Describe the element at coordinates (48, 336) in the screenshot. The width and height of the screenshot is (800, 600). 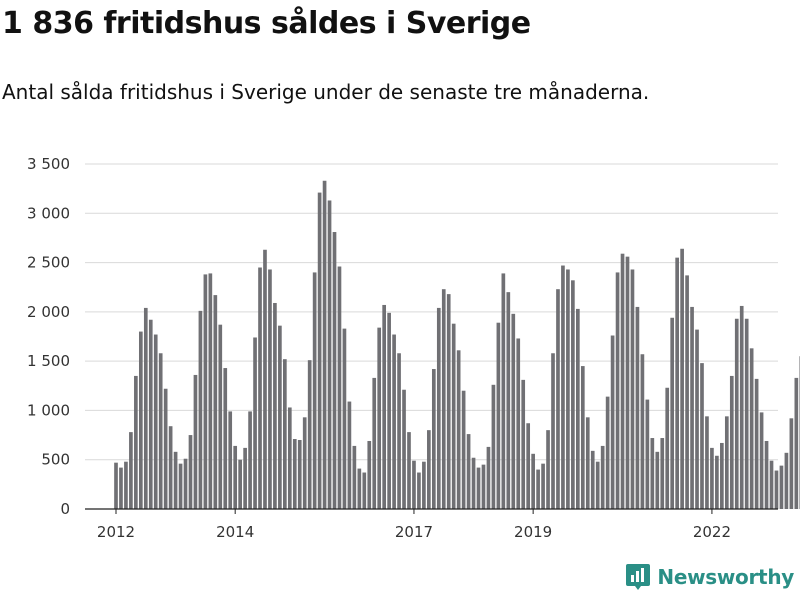
I see `y-axis: 0 500 1 000 1 500 2 000 2 500 3 000 3 500` at that location.